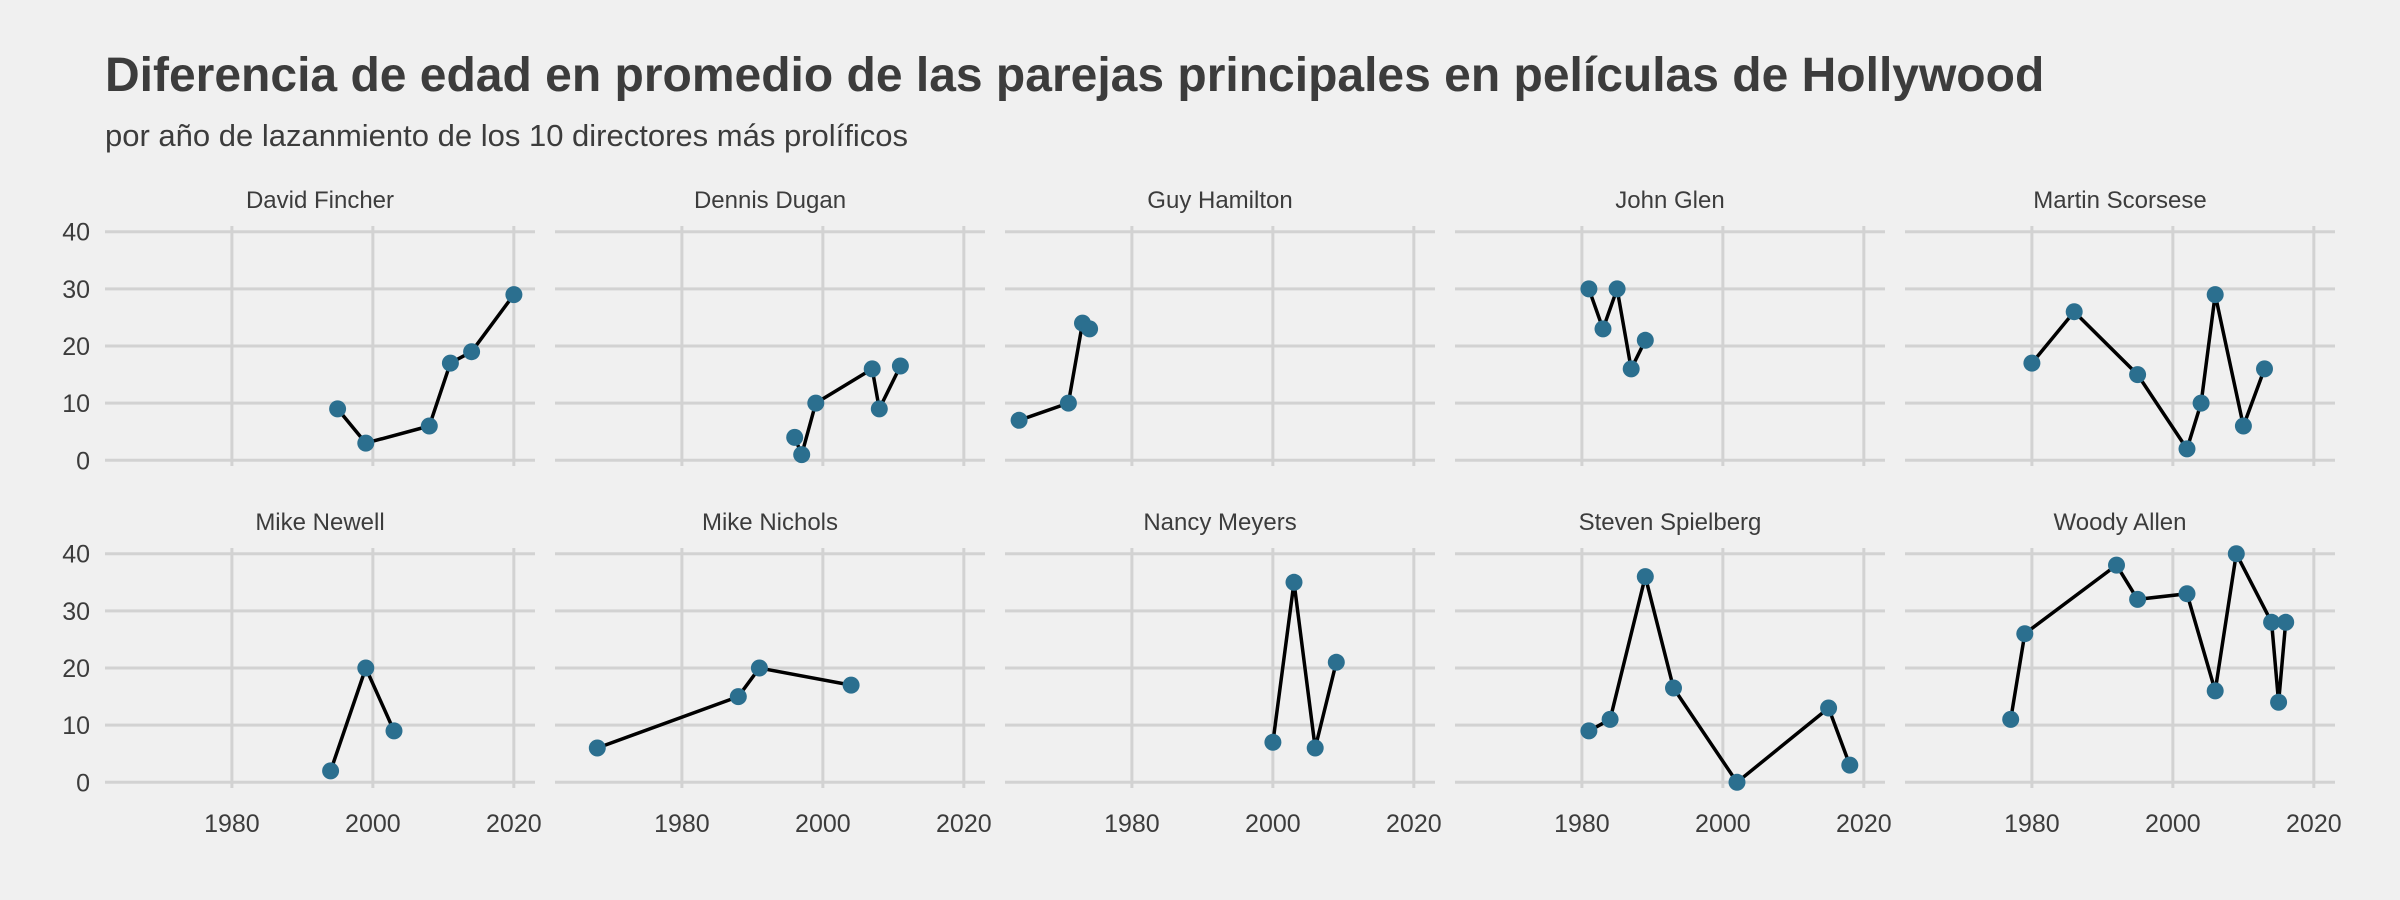 This screenshot has height=900, width=2400. I want to click on facet-label: Steven Spielberg, so click(1670, 522).